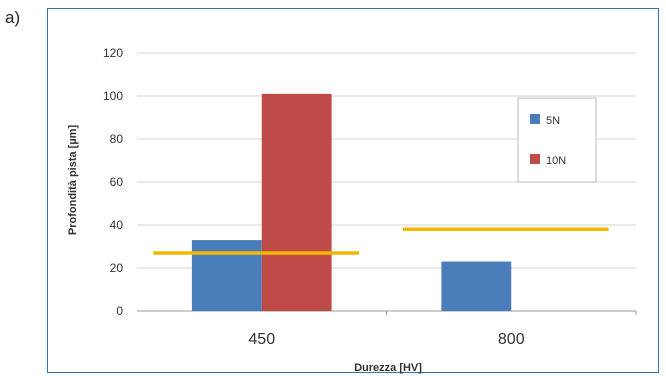  What do you see at coordinates (117, 268) in the screenshot?
I see `y-tick-label: 20` at bounding box center [117, 268].